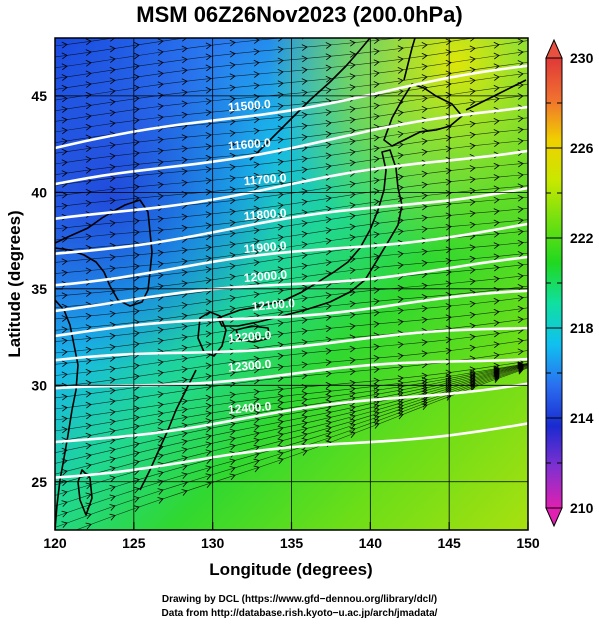 The height and width of the screenshot is (625, 599). What do you see at coordinates (449, 543) in the screenshot?
I see `x-tick-label: 145` at bounding box center [449, 543].